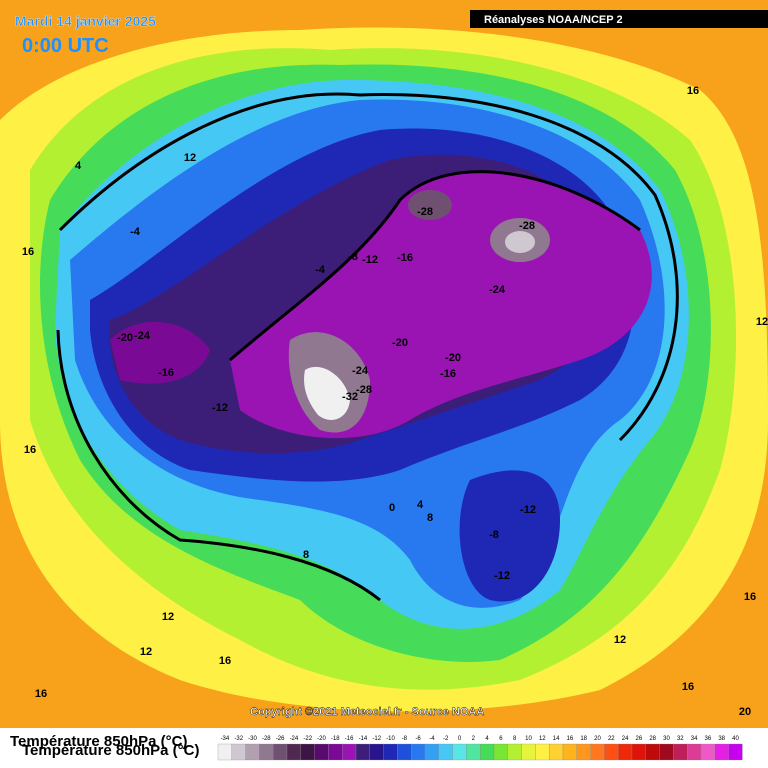  I want to click on scale-label: 26, so click(639, 739).